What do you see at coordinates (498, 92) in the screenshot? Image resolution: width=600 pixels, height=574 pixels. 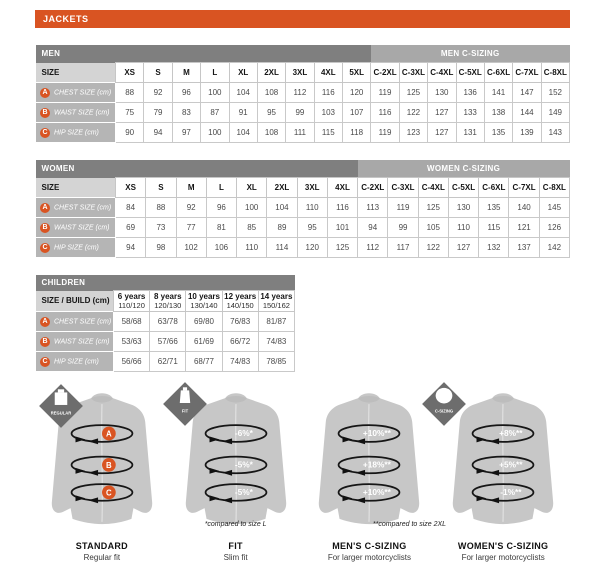 I see `measurement-value: 141` at bounding box center [498, 92].